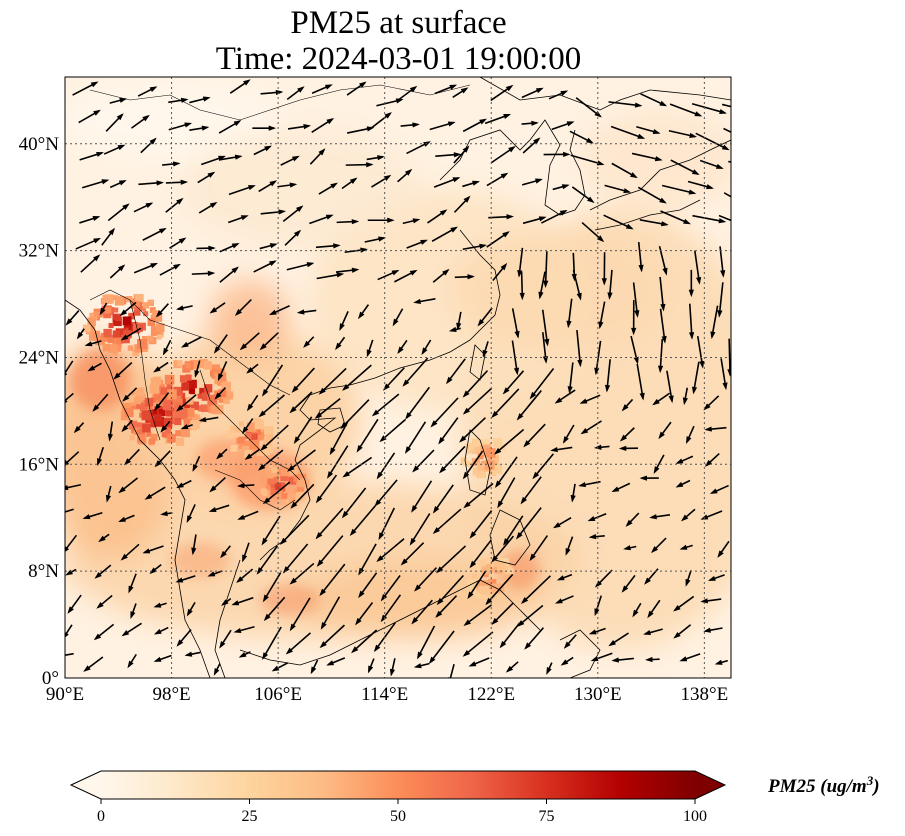  Describe the element at coordinates (65, 694) in the screenshot. I see `lon-tick-label: 90°E` at that location.